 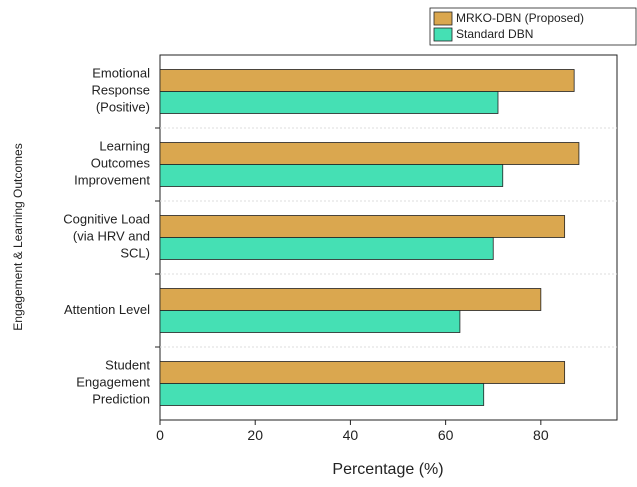 What do you see at coordinates (520, 18) in the screenshot?
I see `legend-label: MRKO-DBN (Proposed)` at bounding box center [520, 18].